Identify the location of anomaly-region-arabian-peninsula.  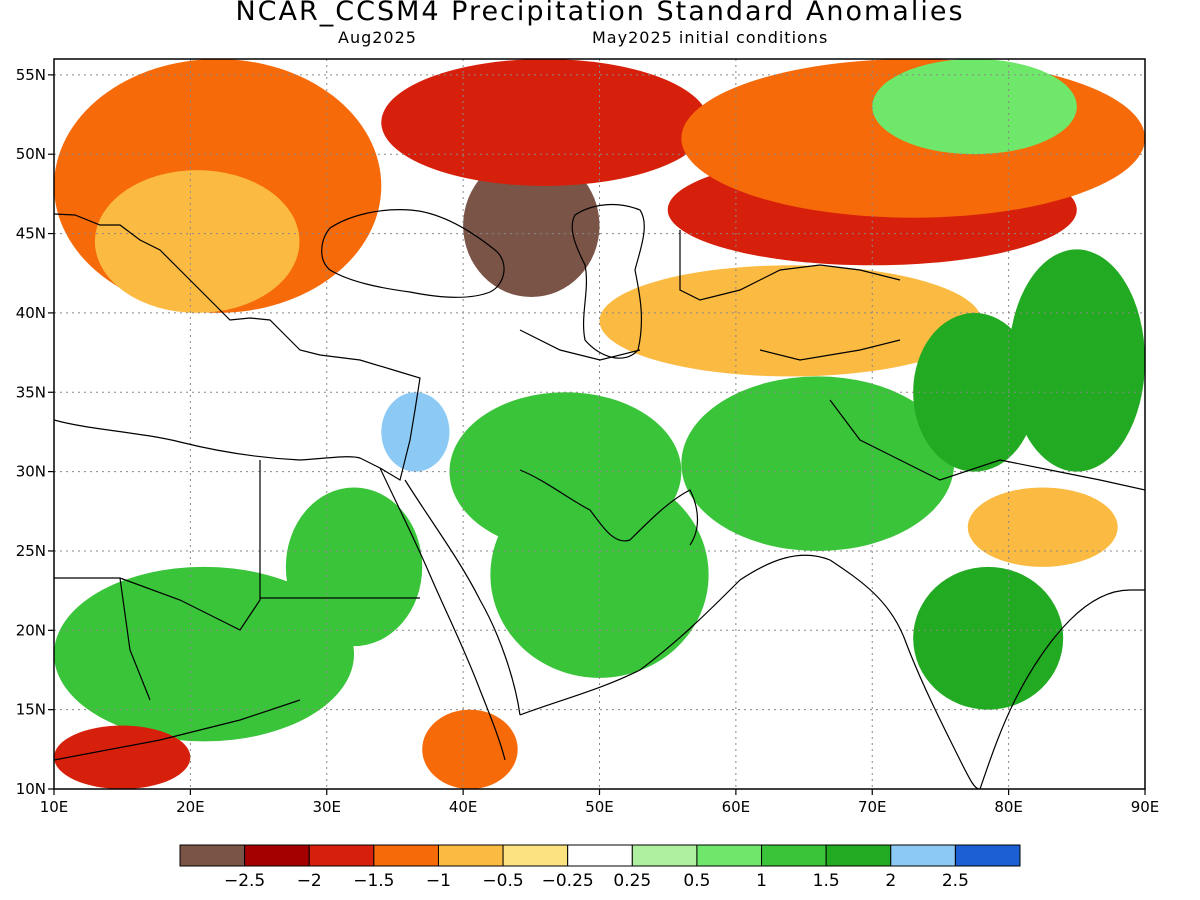
(599, 574).